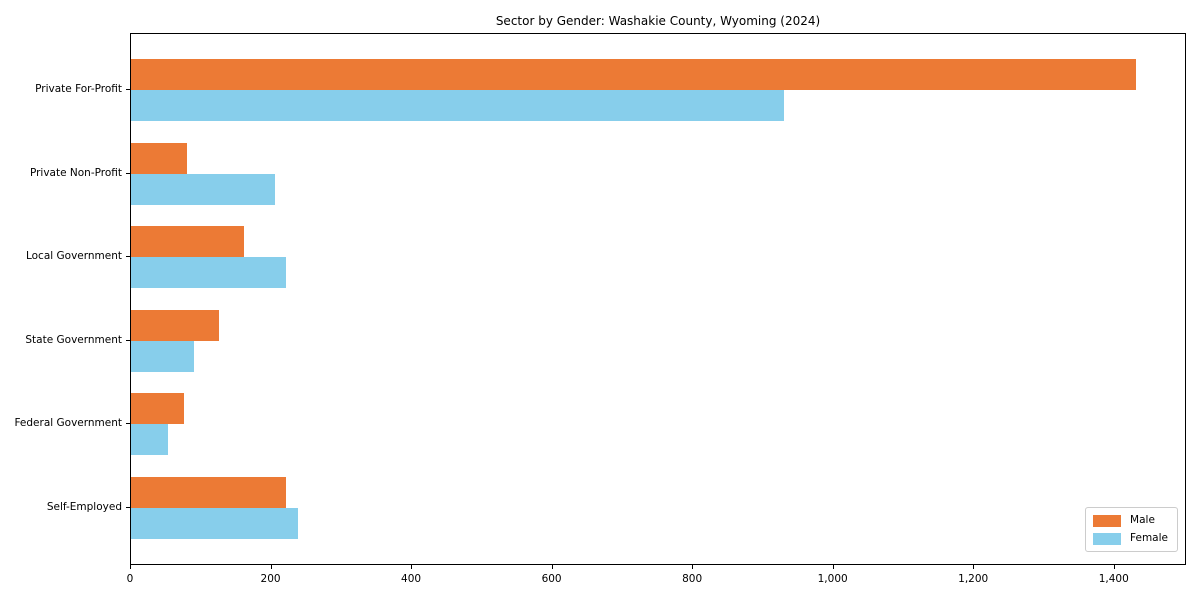 The image size is (1200, 600). What do you see at coordinates (73, 256) in the screenshot?
I see `y-tick-label-local-government: Local Government` at bounding box center [73, 256].